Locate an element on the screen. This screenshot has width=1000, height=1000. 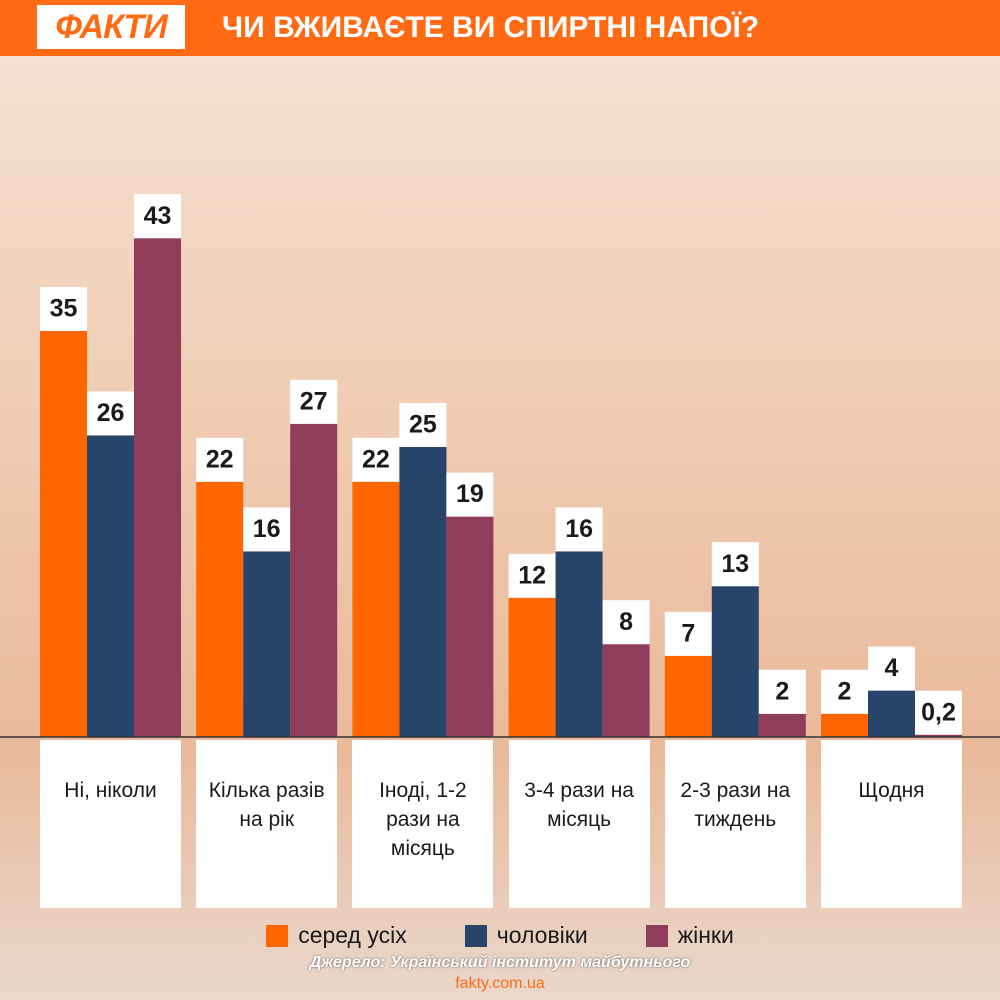
category-panel: 3-4 рази на місяць is located at coordinates (579, 824).